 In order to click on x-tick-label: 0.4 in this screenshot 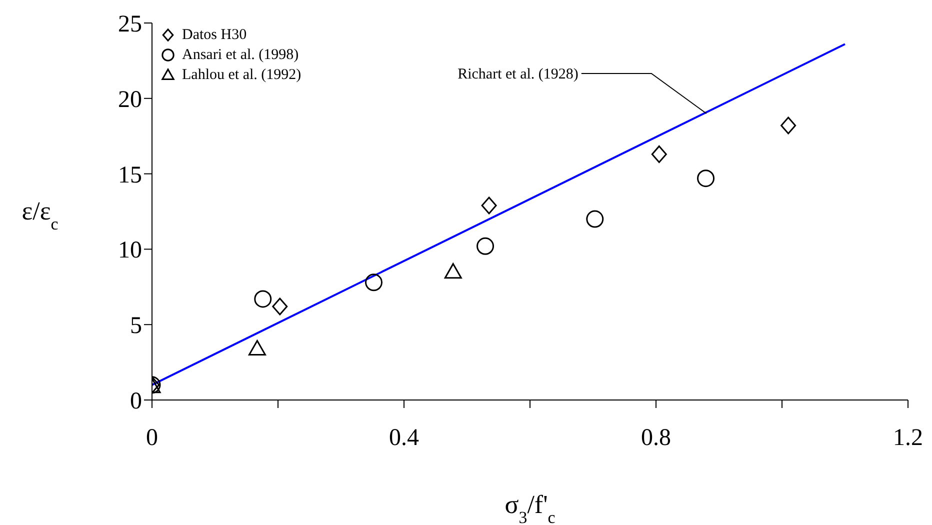, I will do `click(404, 438)`.